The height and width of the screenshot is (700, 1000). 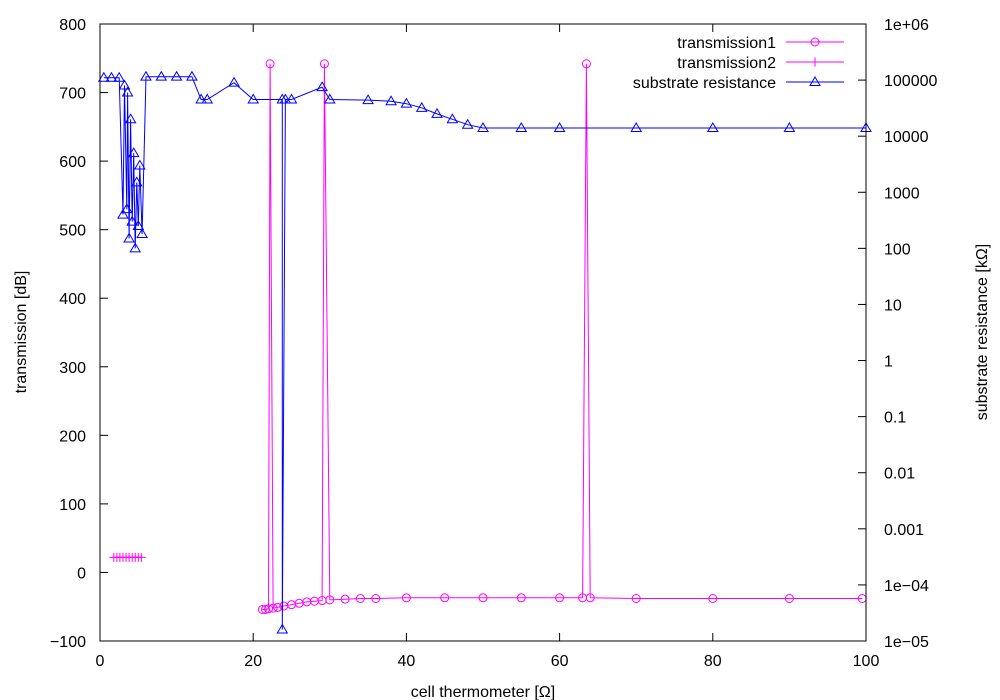 I want to click on y-tick-label: −100, so click(x=68, y=642).